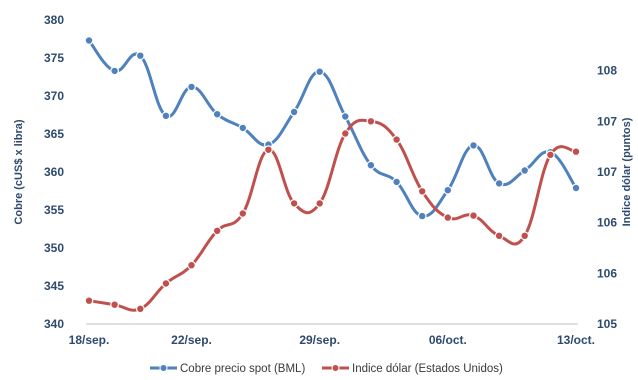 The image size is (638, 380). What do you see at coordinates (335, 368) in the screenshot?
I see `legend-marker-dollar` at bounding box center [335, 368].